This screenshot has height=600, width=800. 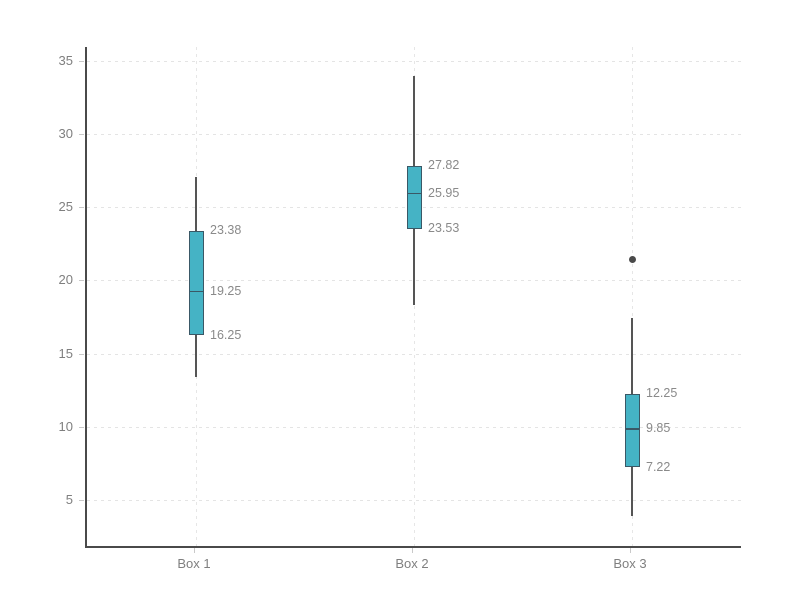 I want to click on y-tick-label: 20, so click(x=65, y=280).